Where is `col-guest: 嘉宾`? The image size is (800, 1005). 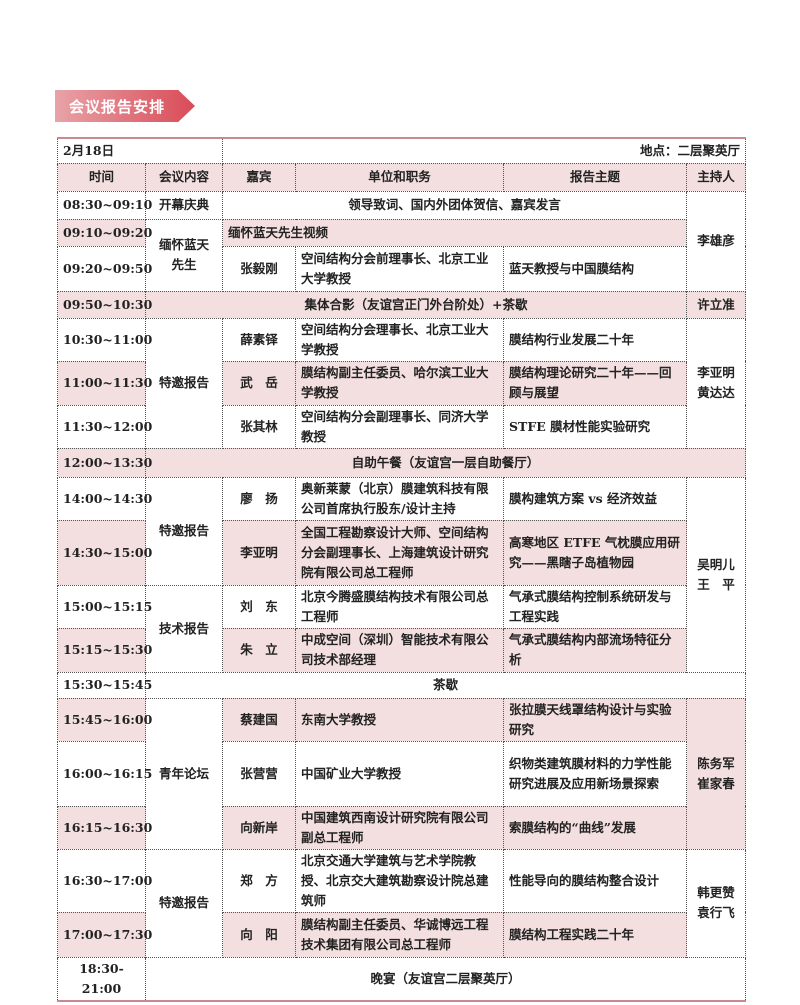
col-guest: 嘉宾 is located at coordinates (259, 177).